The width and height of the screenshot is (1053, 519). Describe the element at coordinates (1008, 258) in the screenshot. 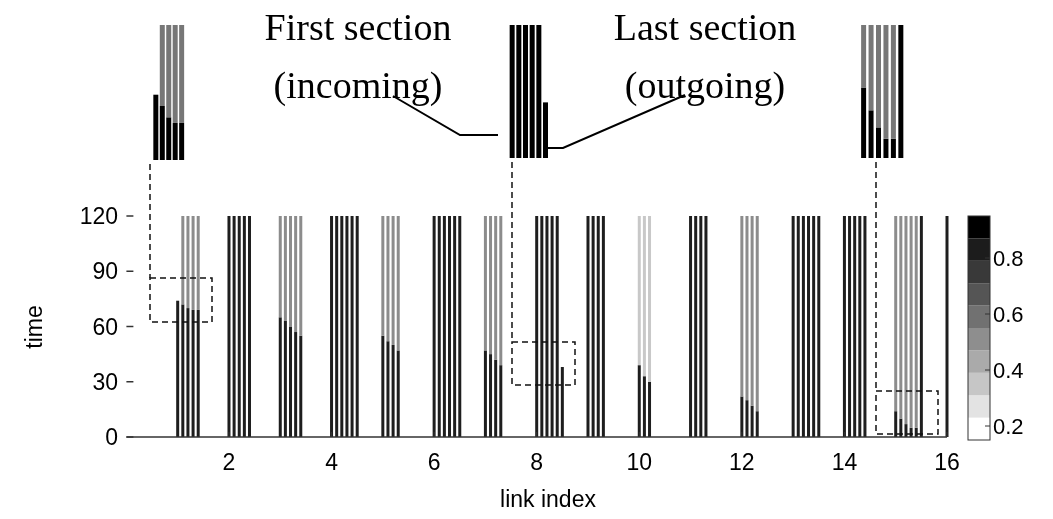

I see `color-bar-label: 0.8` at that location.